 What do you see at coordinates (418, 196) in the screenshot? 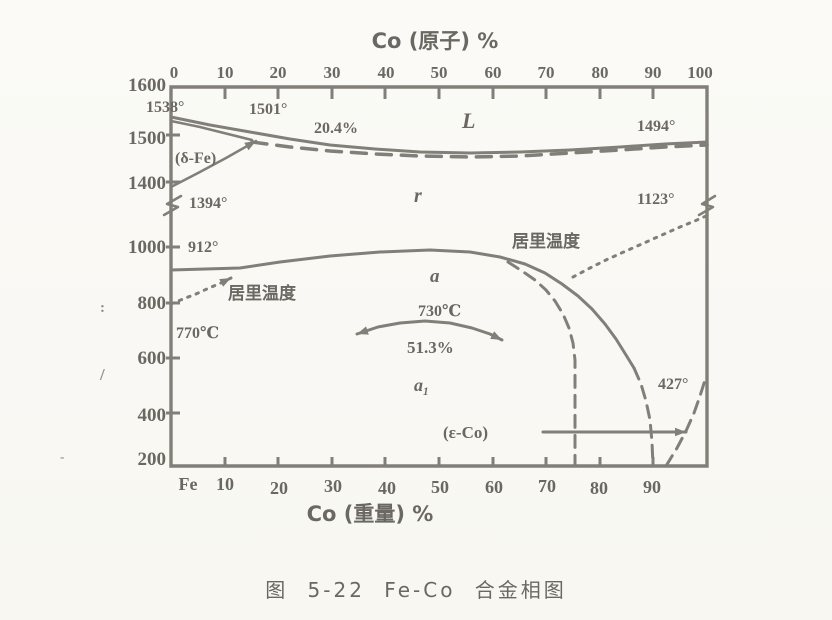
I see `label-region-gamma: r` at bounding box center [418, 196].